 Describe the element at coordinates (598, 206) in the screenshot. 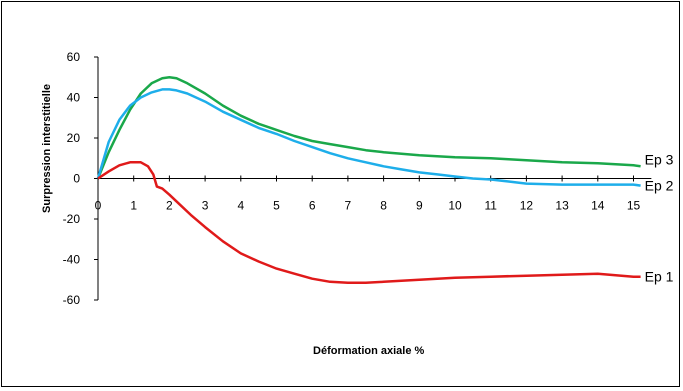

I see `x-tick-label: 14` at that location.